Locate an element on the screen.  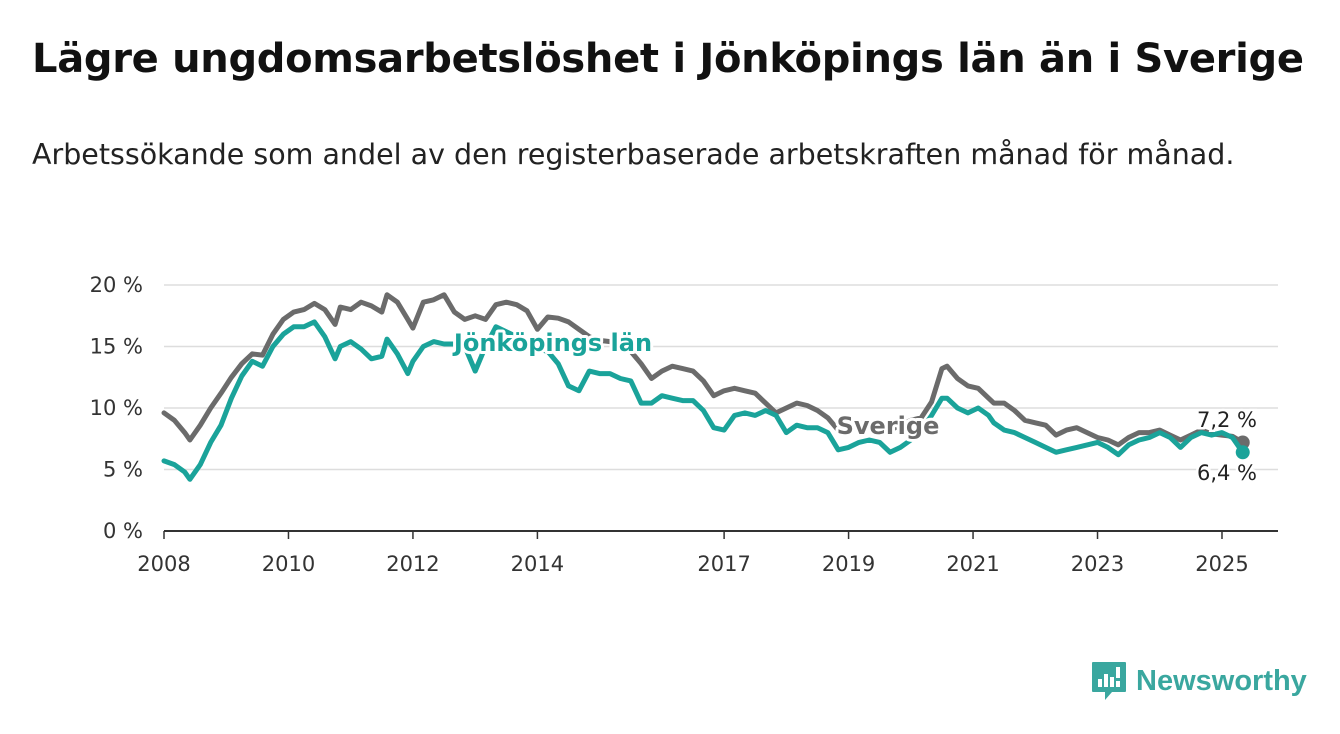
series-end-point is located at coordinates (1242, 452).